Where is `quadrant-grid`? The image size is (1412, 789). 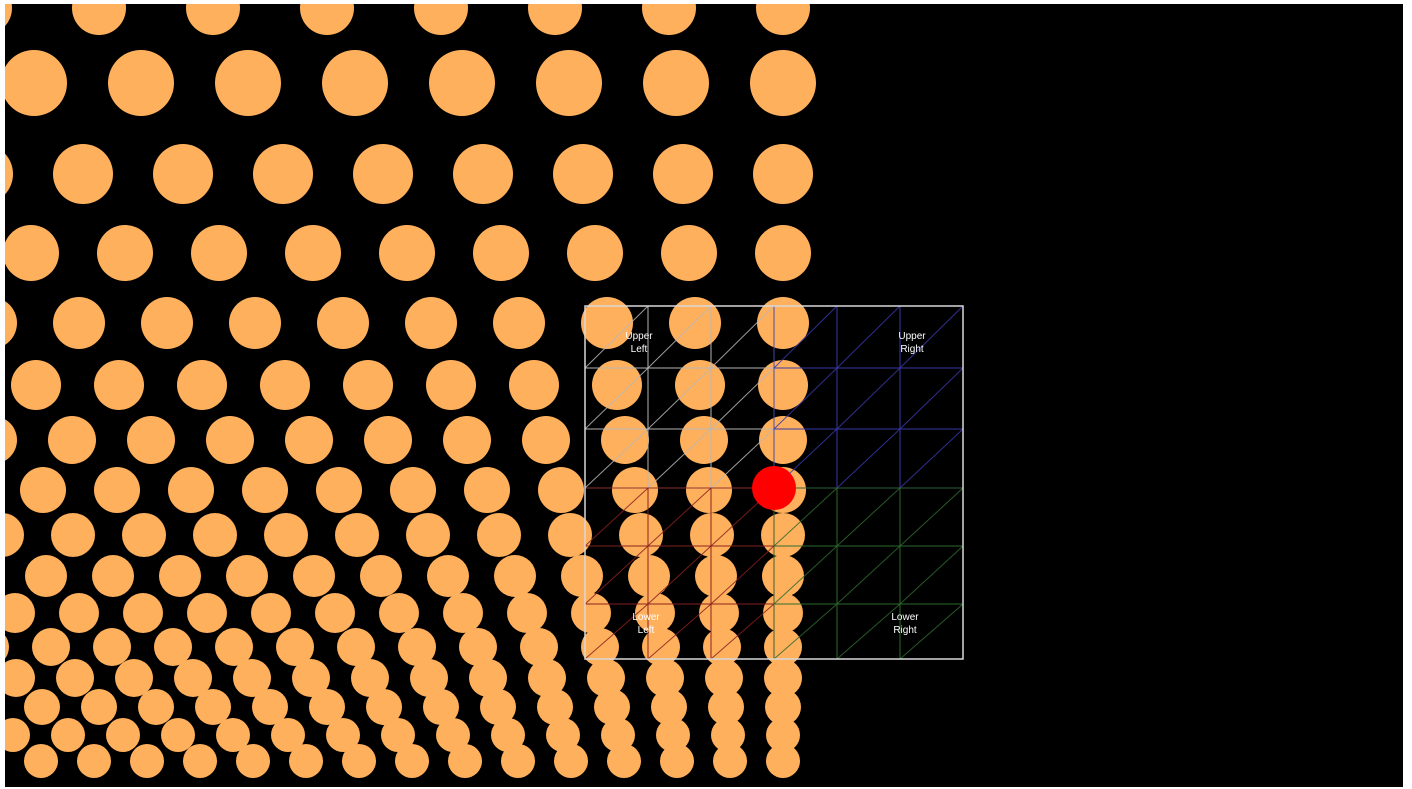
quadrant-grid is located at coordinates (774, 482).